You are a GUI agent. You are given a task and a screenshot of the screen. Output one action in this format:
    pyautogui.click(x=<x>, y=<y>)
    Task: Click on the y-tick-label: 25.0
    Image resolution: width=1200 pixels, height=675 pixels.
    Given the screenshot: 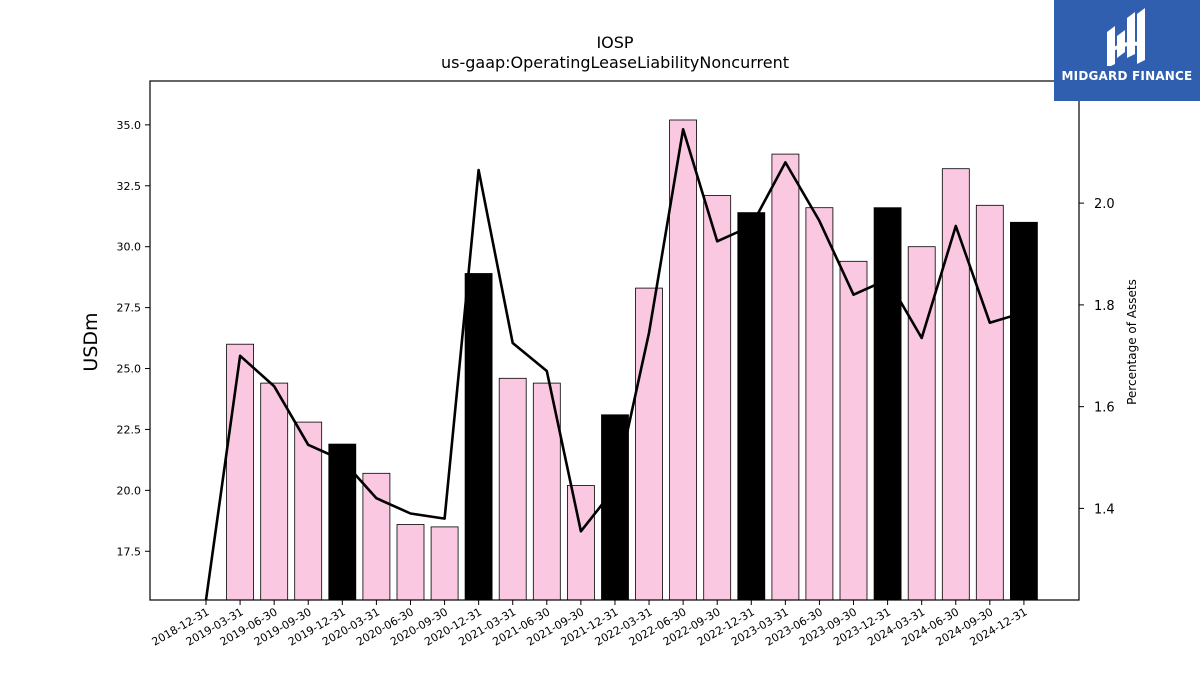 What is the action you would take?
    pyautogui.click(x=129, y=369)
    